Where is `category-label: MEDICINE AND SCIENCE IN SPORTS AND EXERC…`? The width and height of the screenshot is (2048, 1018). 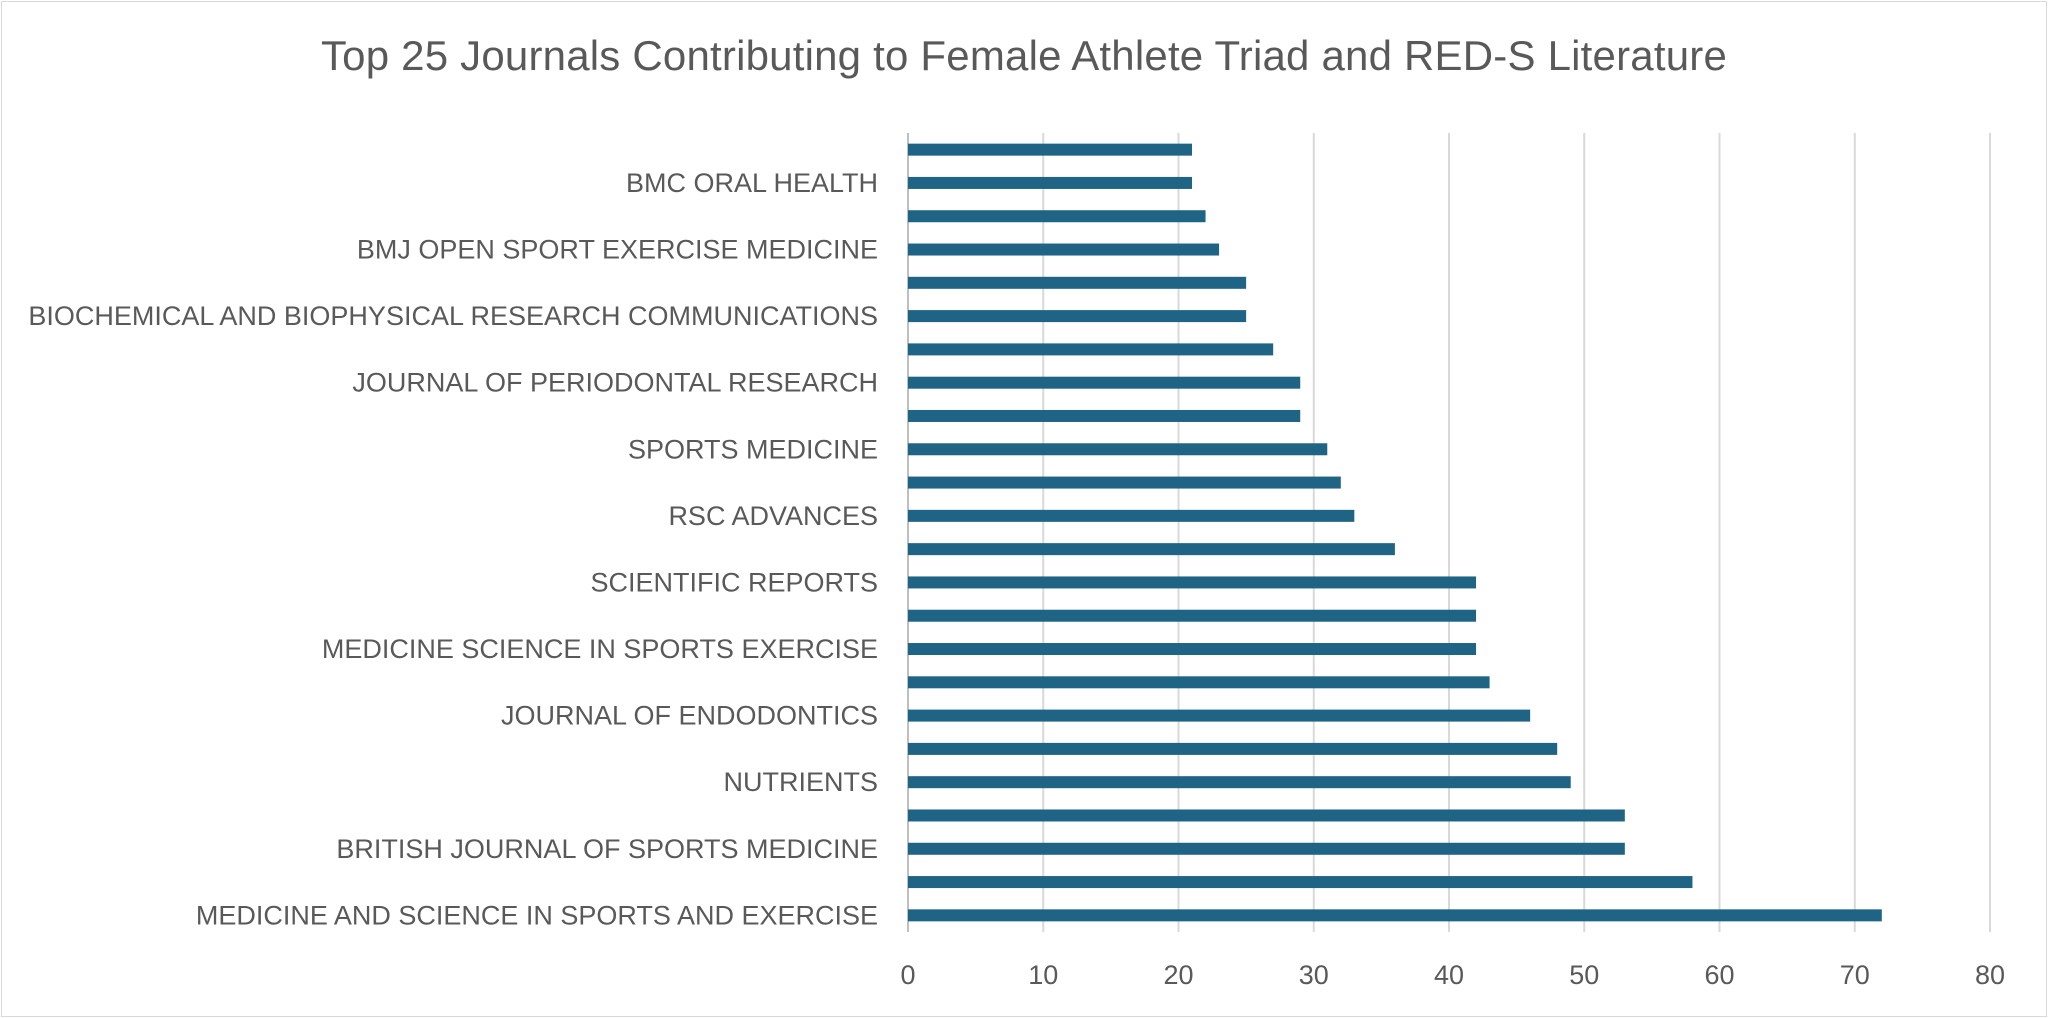 category-label: MEDICINE AND SCIENCE IN SPORTS AND EXERC… is located at coordinates (537, 915).